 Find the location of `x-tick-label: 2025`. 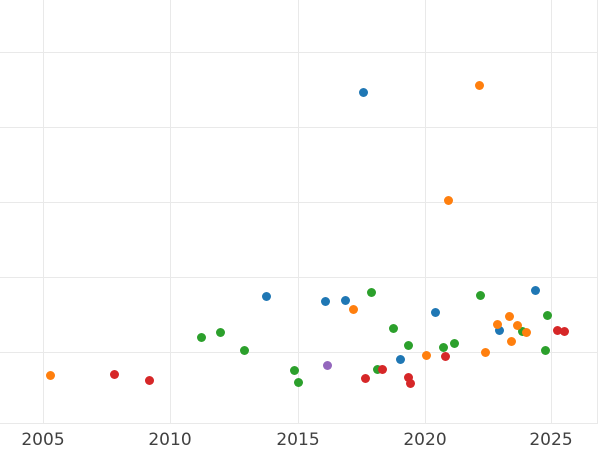

x-tick-label: 2025 is located at coordinates (551, 440).